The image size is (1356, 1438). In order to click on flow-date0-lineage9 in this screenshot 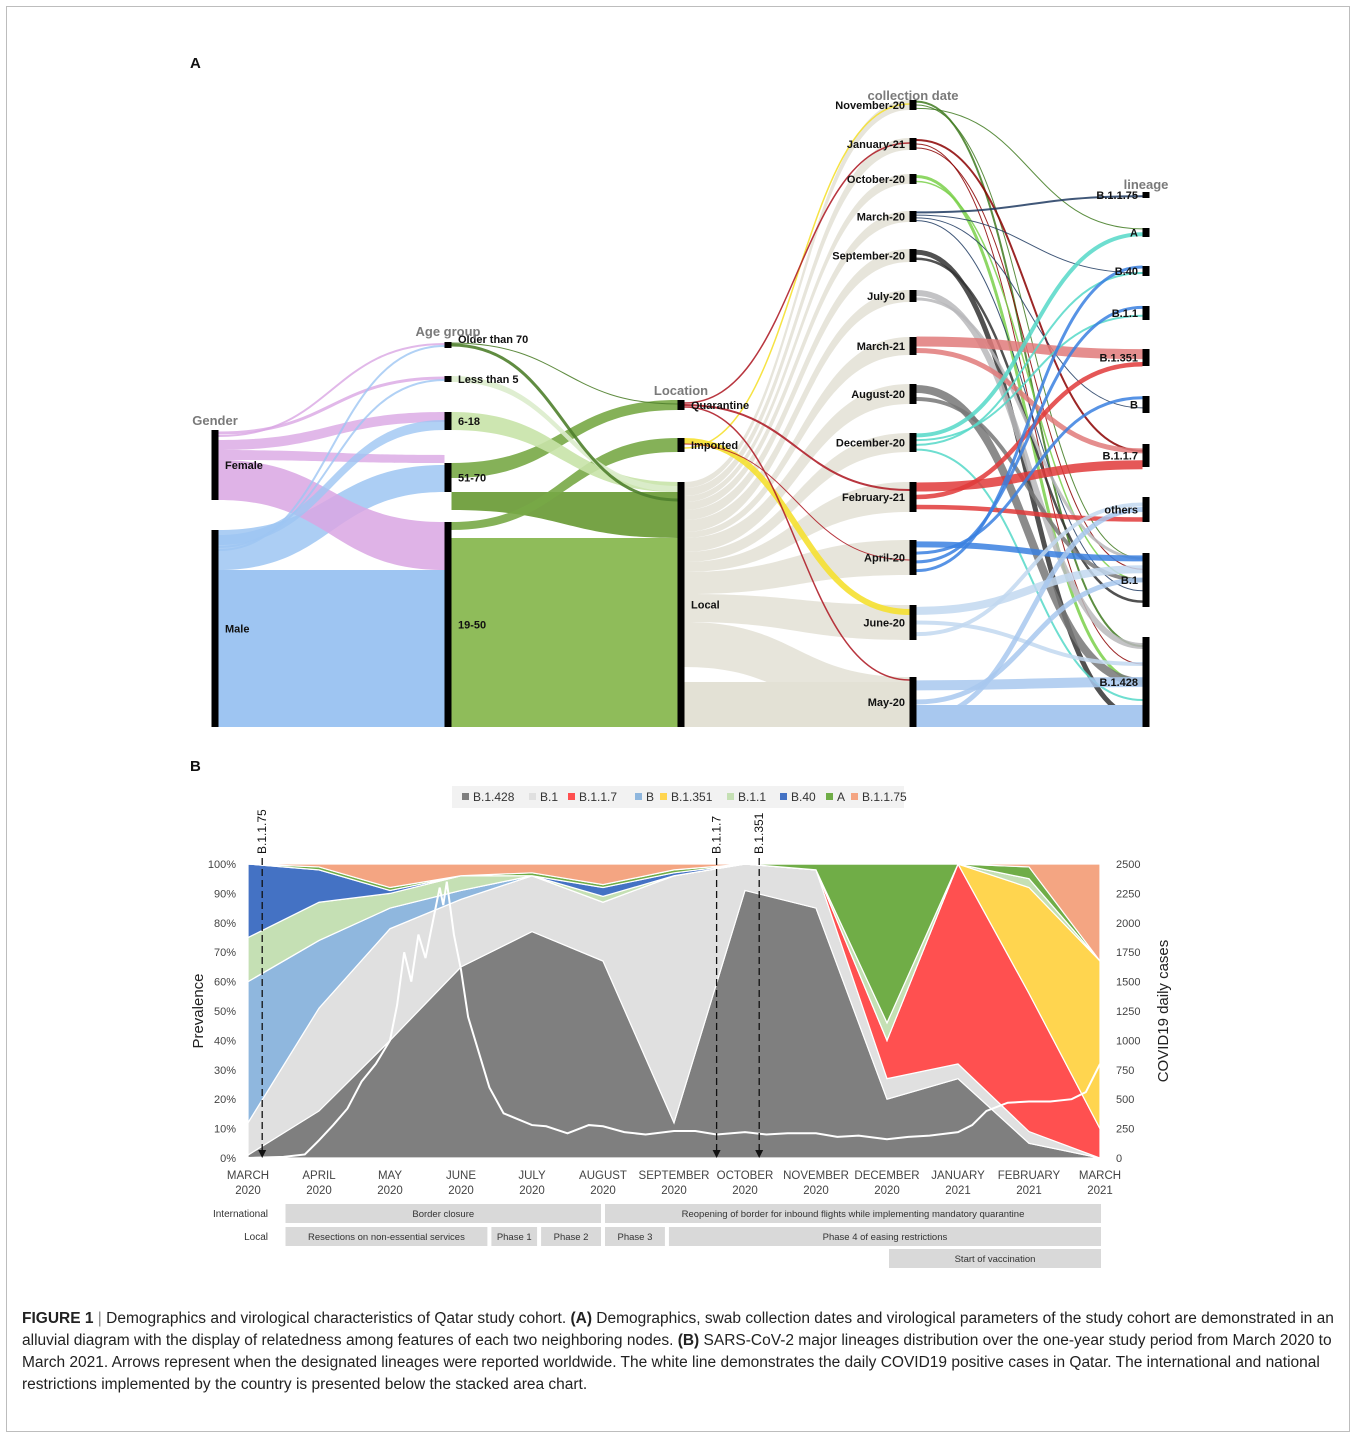, I will do `click(1029, 373)`.